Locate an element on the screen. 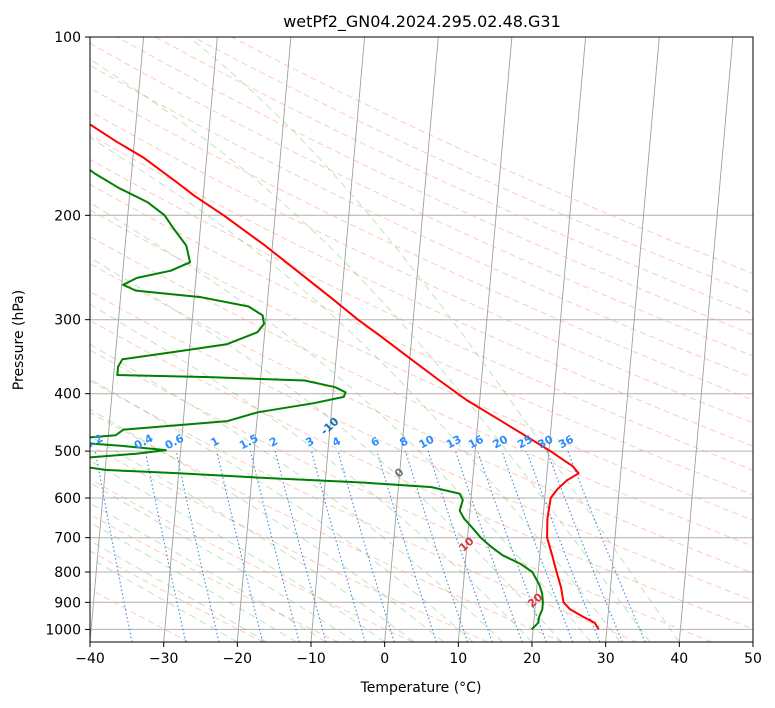  x-axis-ticks: −40 −30 −20 −10 0 10 20 30 40 50 is located at coordinates (418, 654).